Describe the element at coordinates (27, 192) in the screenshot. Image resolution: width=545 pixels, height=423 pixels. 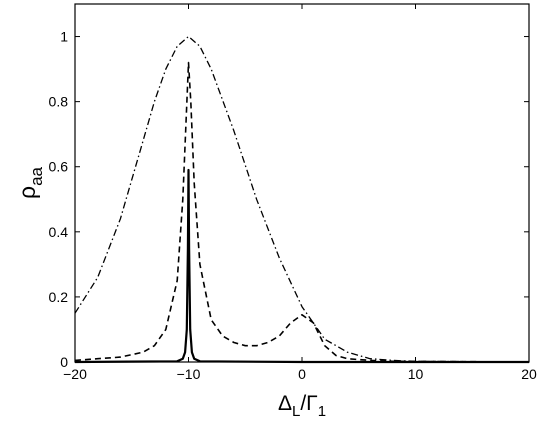
I see `y-axis-label-main: ρ` at that location.